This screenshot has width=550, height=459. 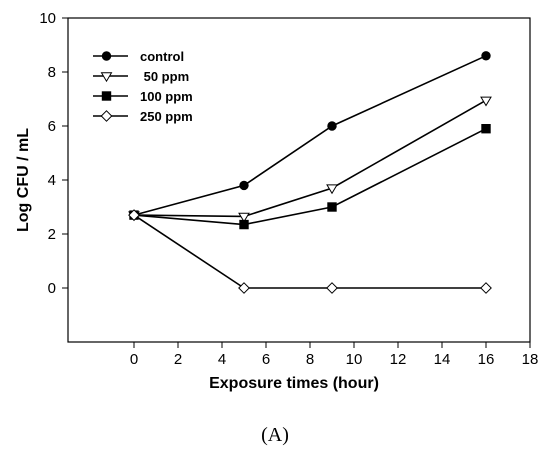 What do you see at coordinates (222, 359) in the screenshot?
I see `x-tick-label: 4` at bounding box center [222, 359].